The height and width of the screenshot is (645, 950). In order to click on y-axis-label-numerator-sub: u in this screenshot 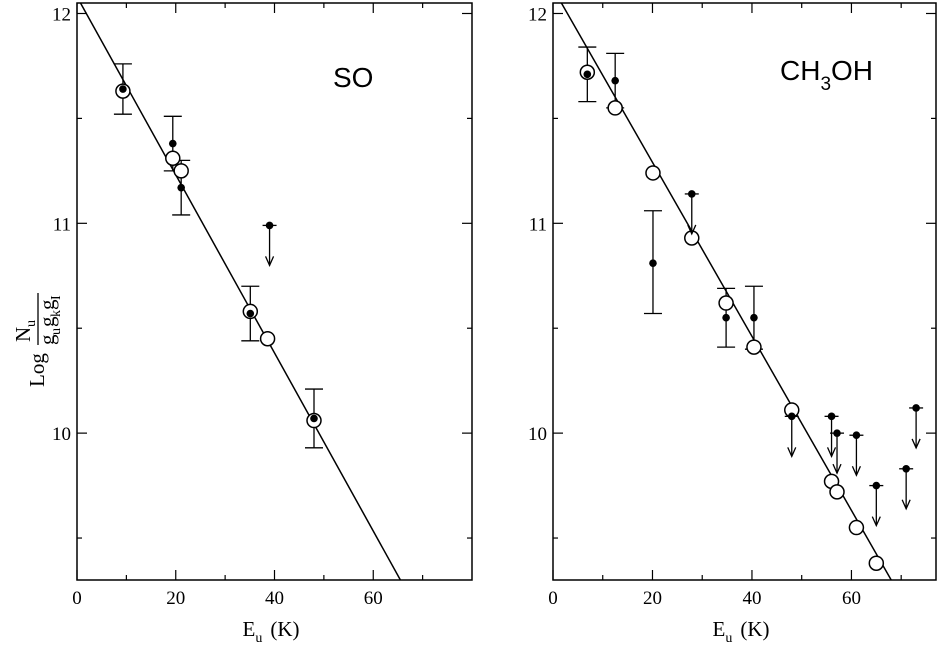, I will do `click(31, 323)`.